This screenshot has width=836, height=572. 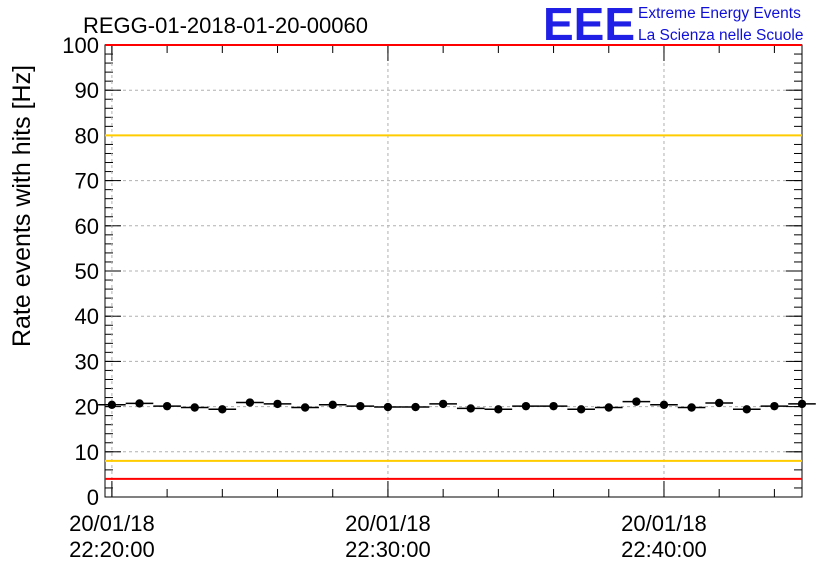 What do you see at coordinates (720, 35) in the screenshot?
I see `logo-line-2: La Scienza nelle Scuole` at bounding box center [720, 35].